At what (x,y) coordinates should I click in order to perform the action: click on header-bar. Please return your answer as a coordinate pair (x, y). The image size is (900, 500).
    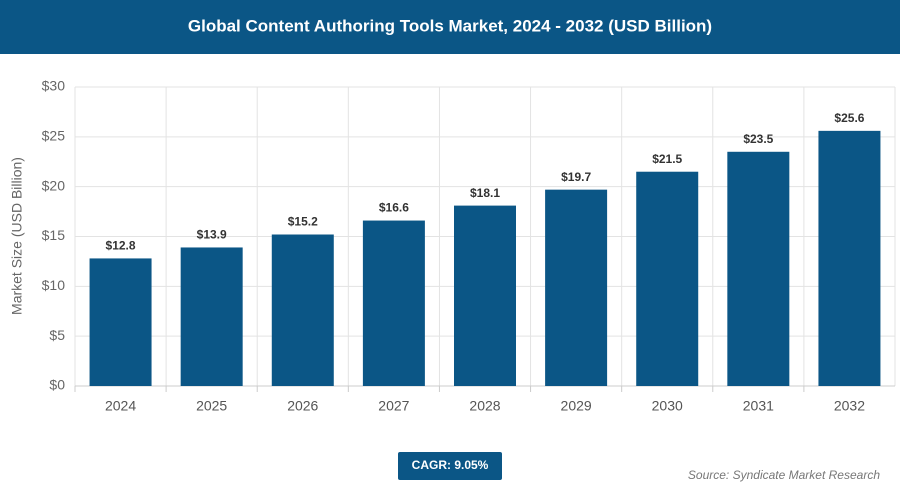
    Looking at the image, I should click on (450, 27).